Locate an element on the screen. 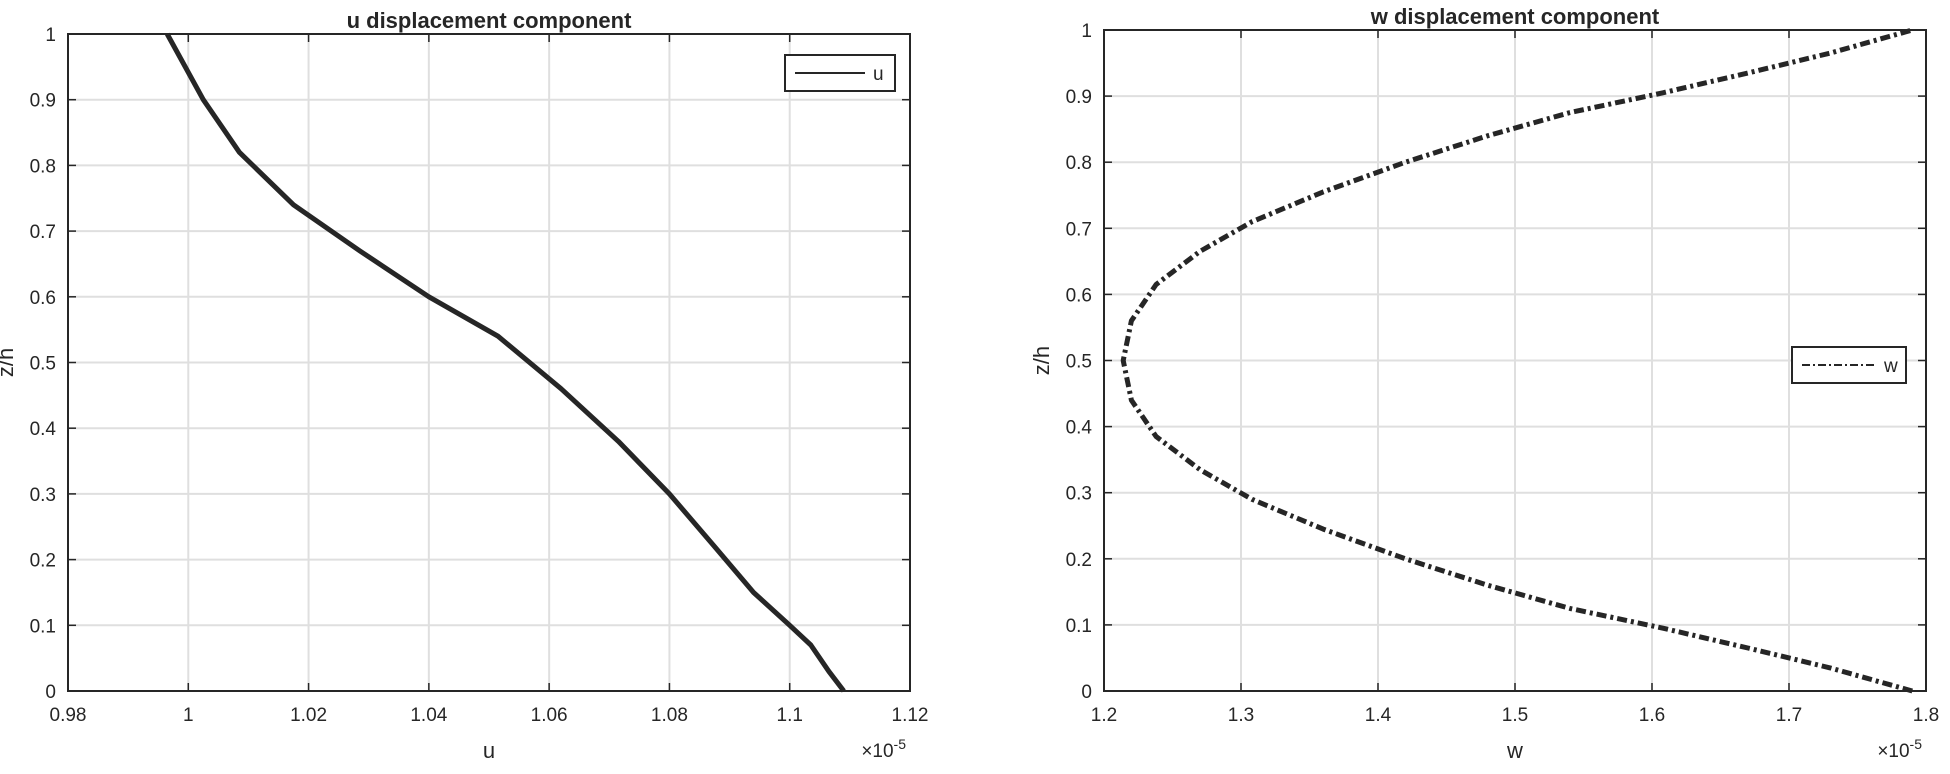 Image resolution: width=1950 pixels, height=774 pixels. legend-box is located at coordinates (1849, 365).